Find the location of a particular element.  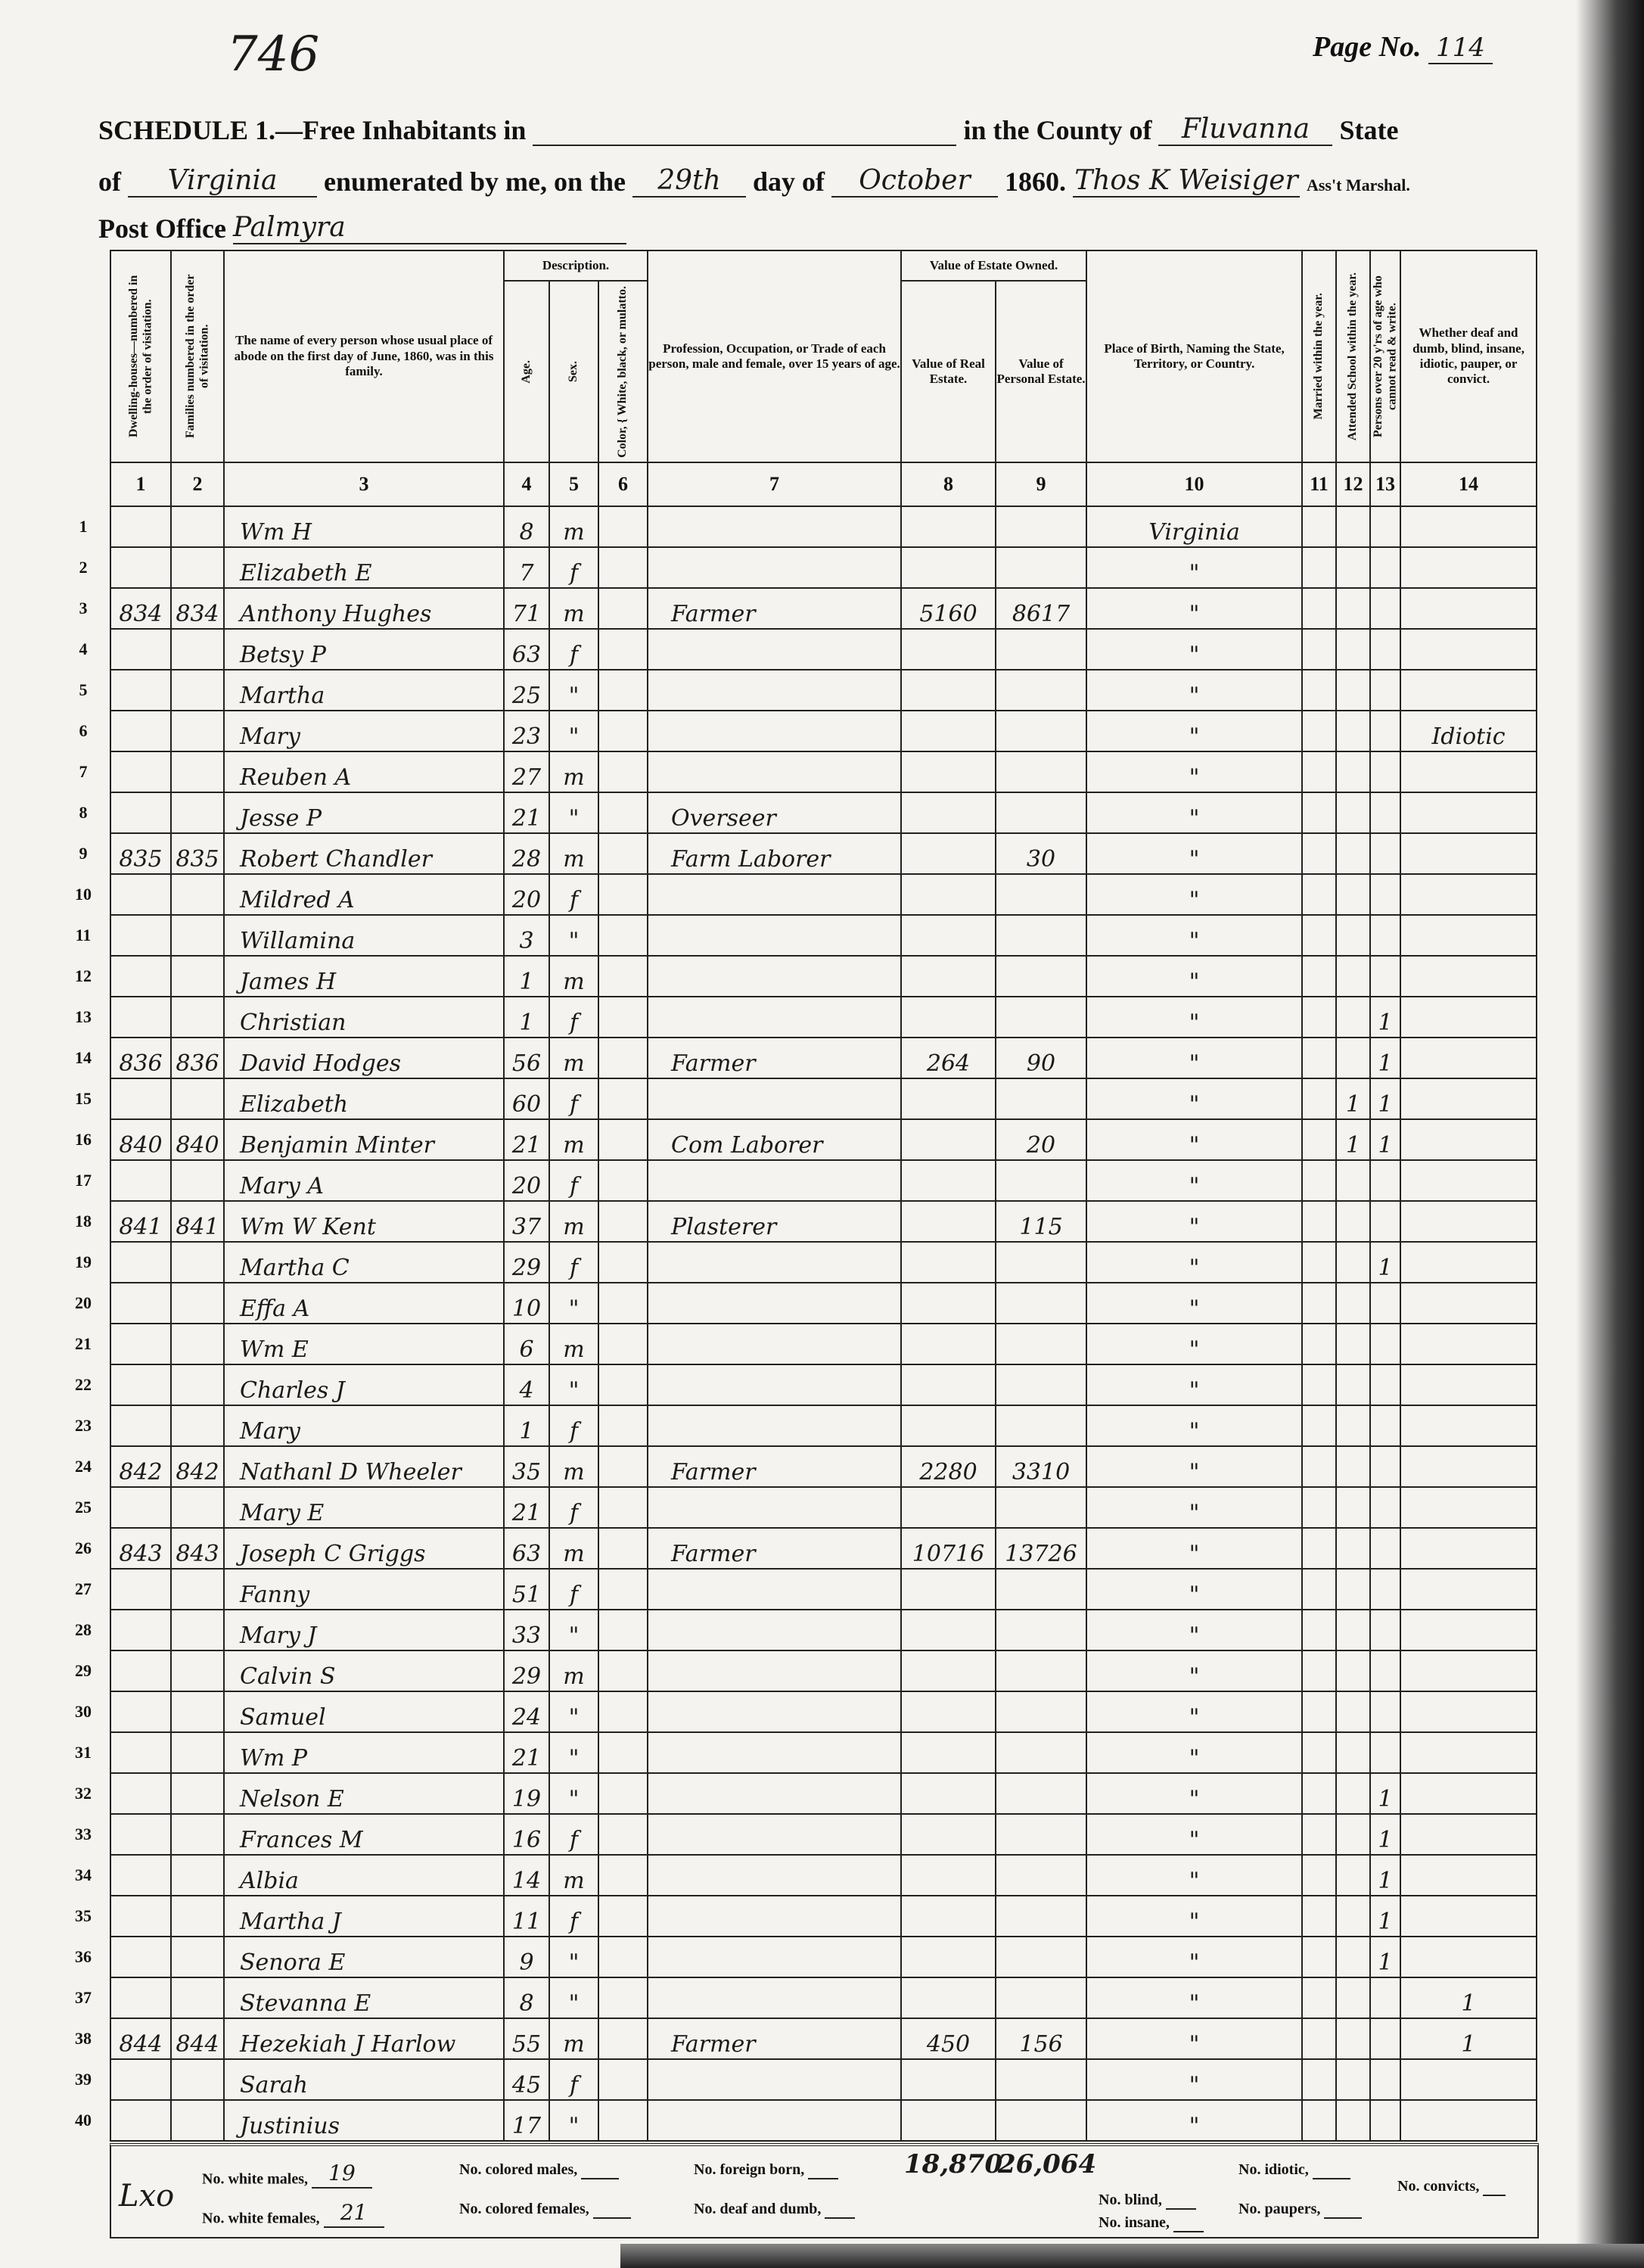

age: 6 is located at coordinates (526, 1344).